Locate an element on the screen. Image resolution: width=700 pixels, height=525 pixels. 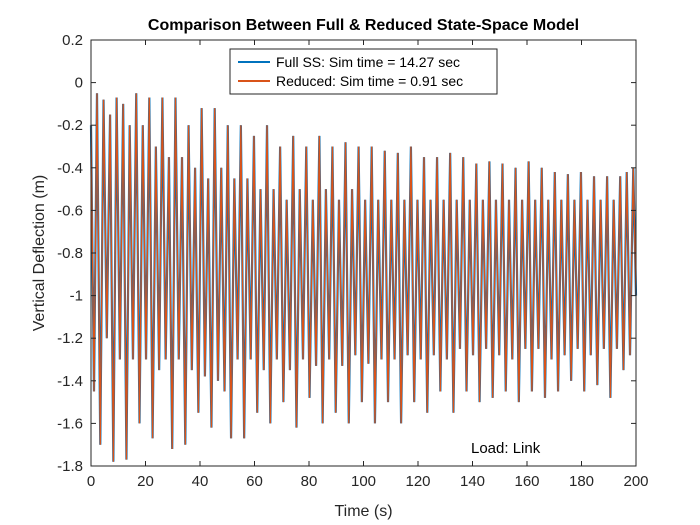
y-tick-label: 0.2 is located at coordinates (72, 40).